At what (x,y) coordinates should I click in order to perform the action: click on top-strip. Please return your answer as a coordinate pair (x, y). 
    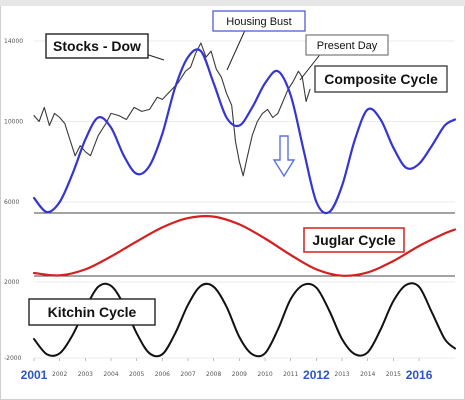
    Looking at the image, I should click on (232, 3).